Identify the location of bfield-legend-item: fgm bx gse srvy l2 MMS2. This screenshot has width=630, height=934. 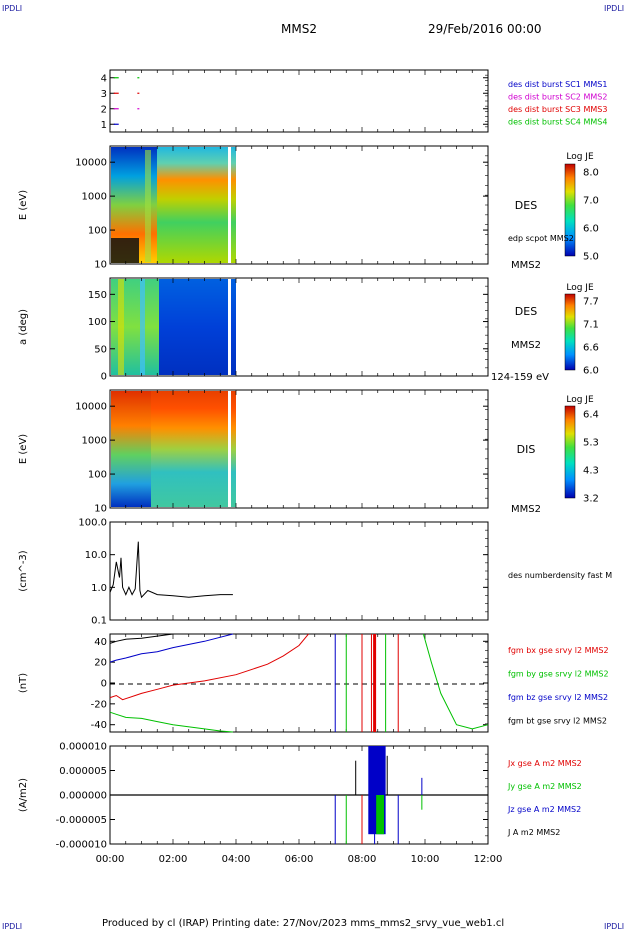
(558, 650).